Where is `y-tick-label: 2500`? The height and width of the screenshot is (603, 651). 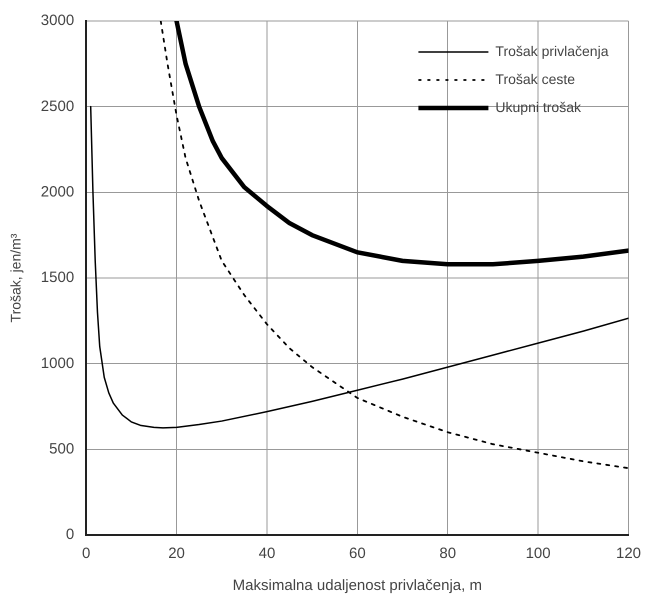
y-tick-label: 2500 is located at coordinates (57, 106).